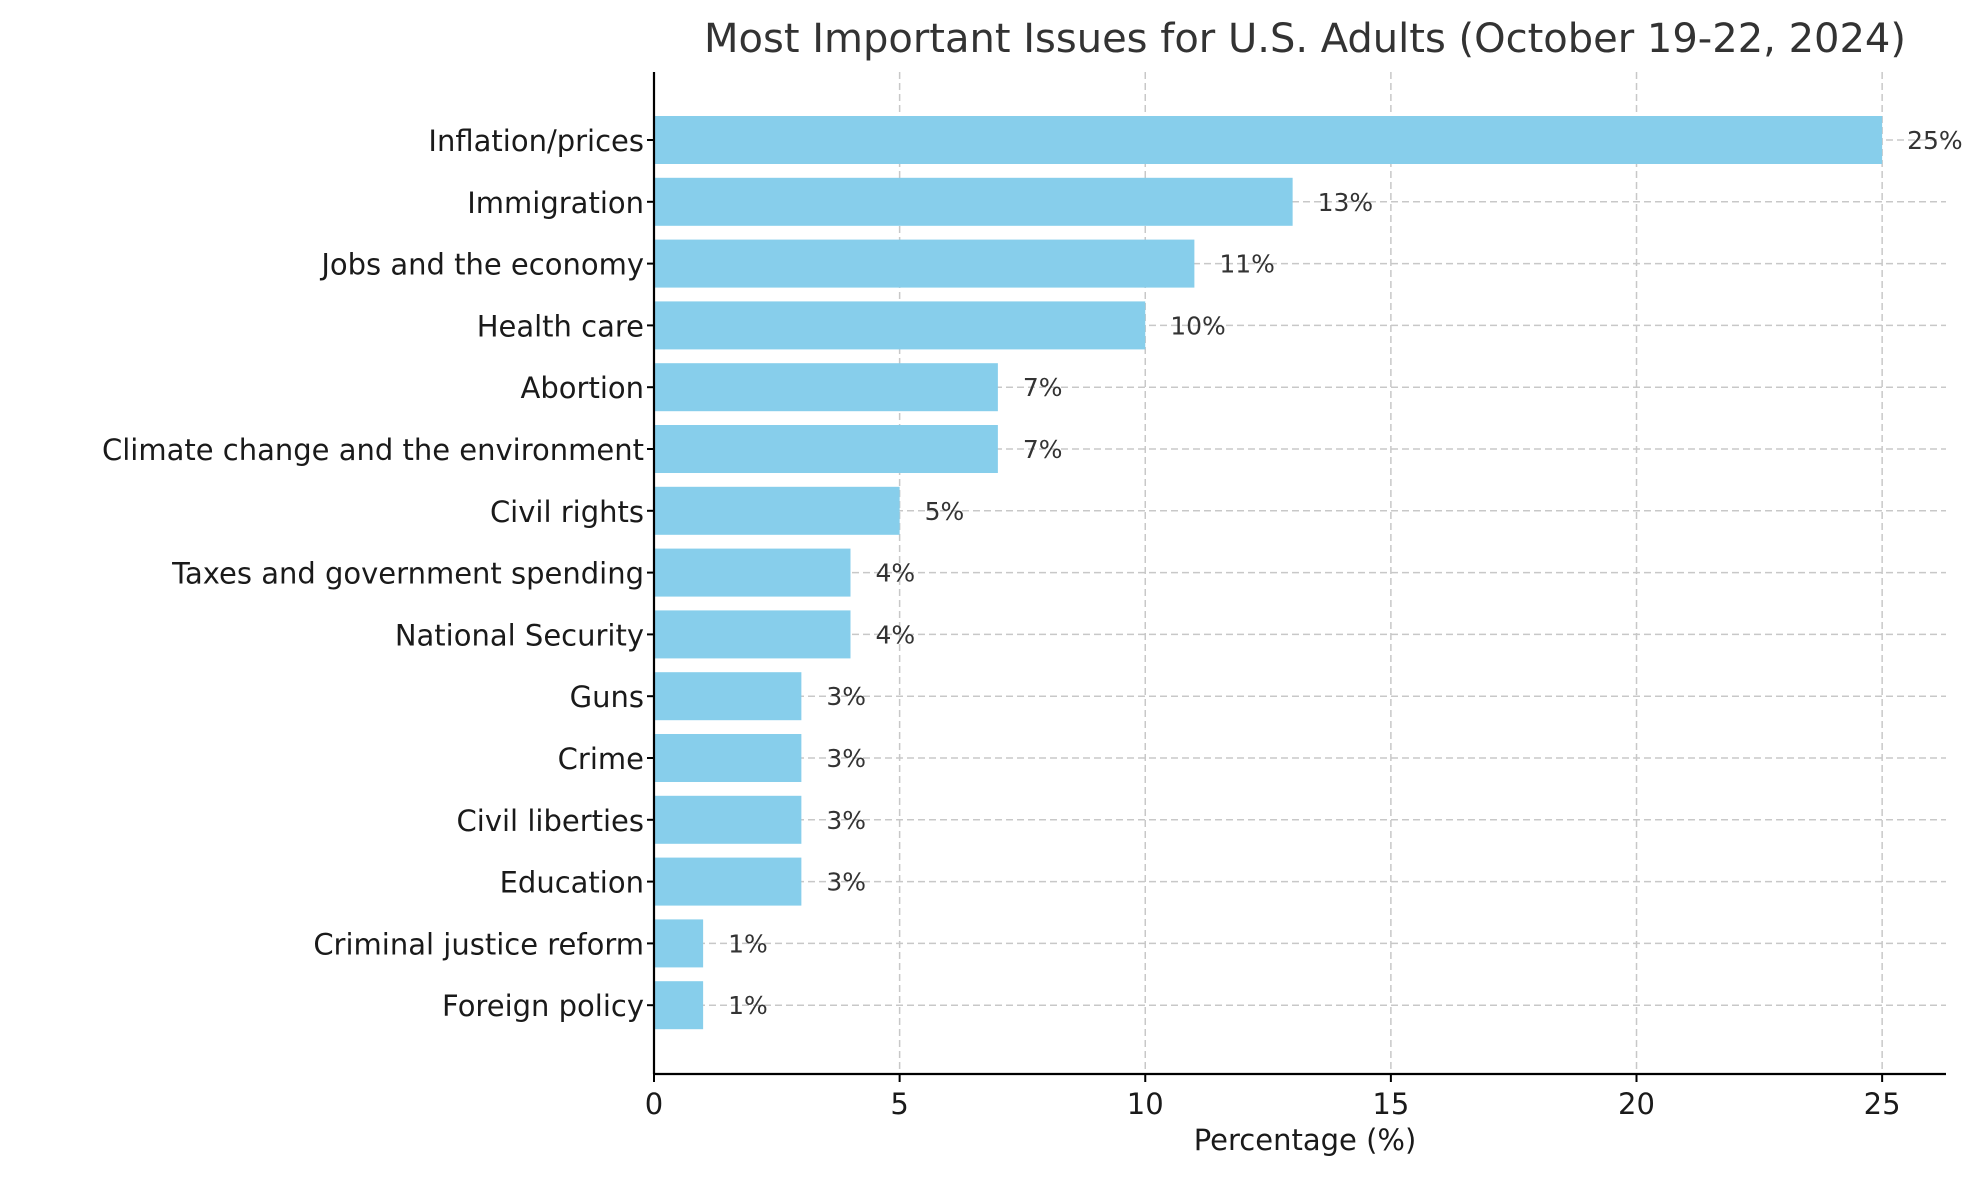 Image resolution: width=1987 pixels, height=1180 pixels. I want to click on data-label: 10%, so click(1198, 325).